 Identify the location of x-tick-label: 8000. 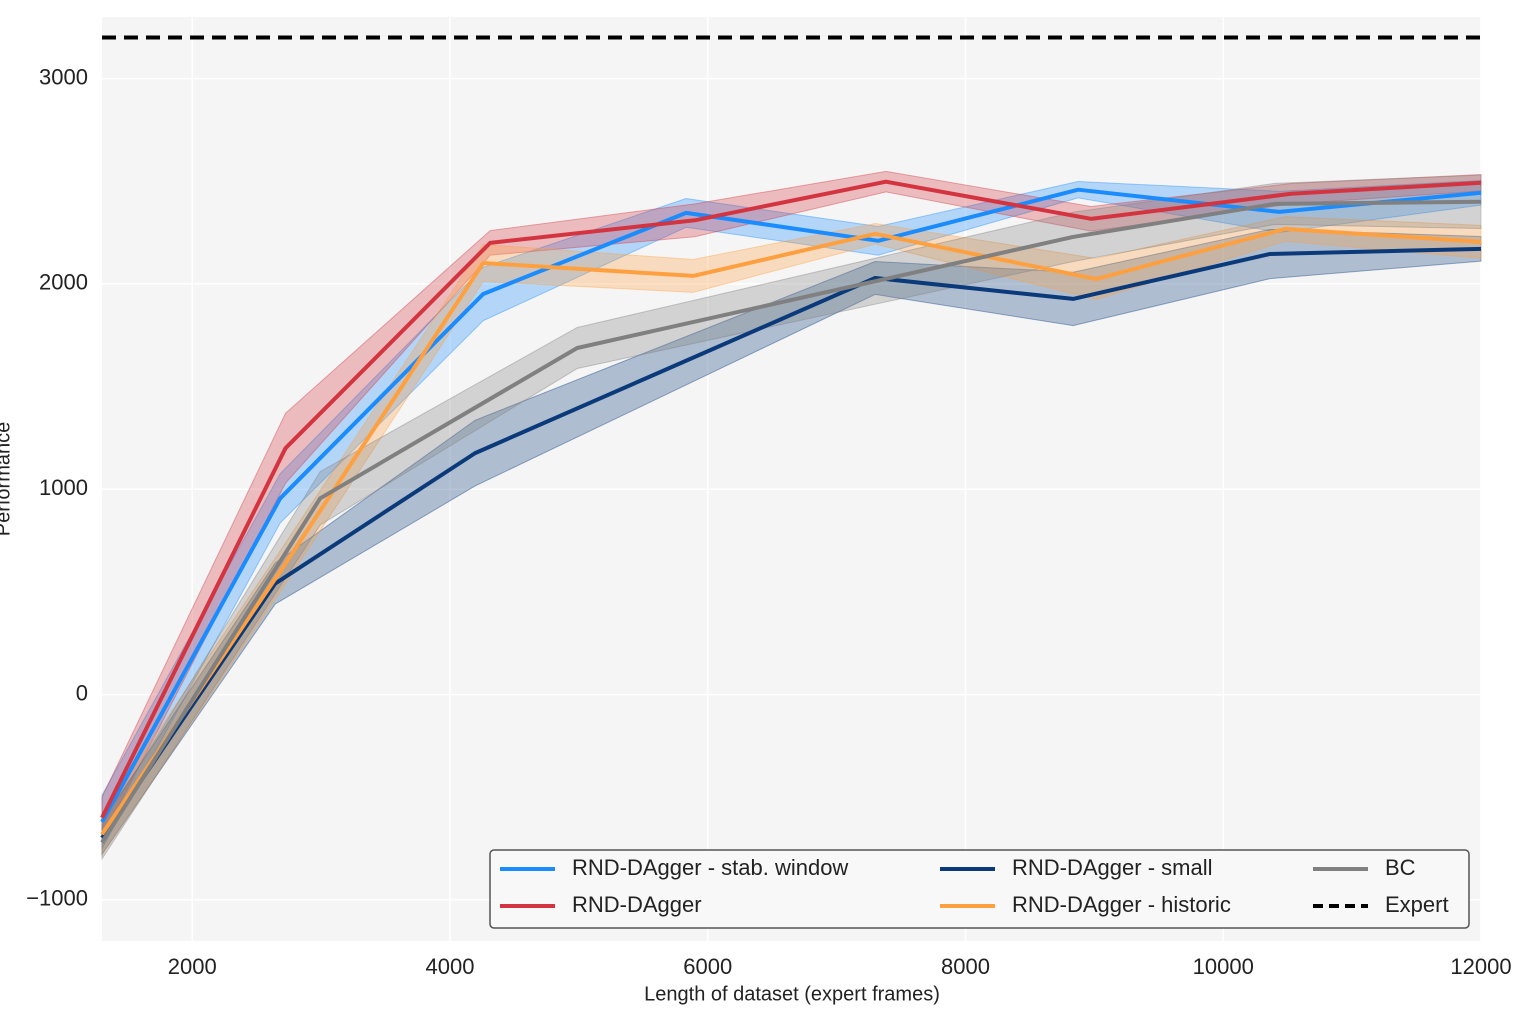
(965, 966).